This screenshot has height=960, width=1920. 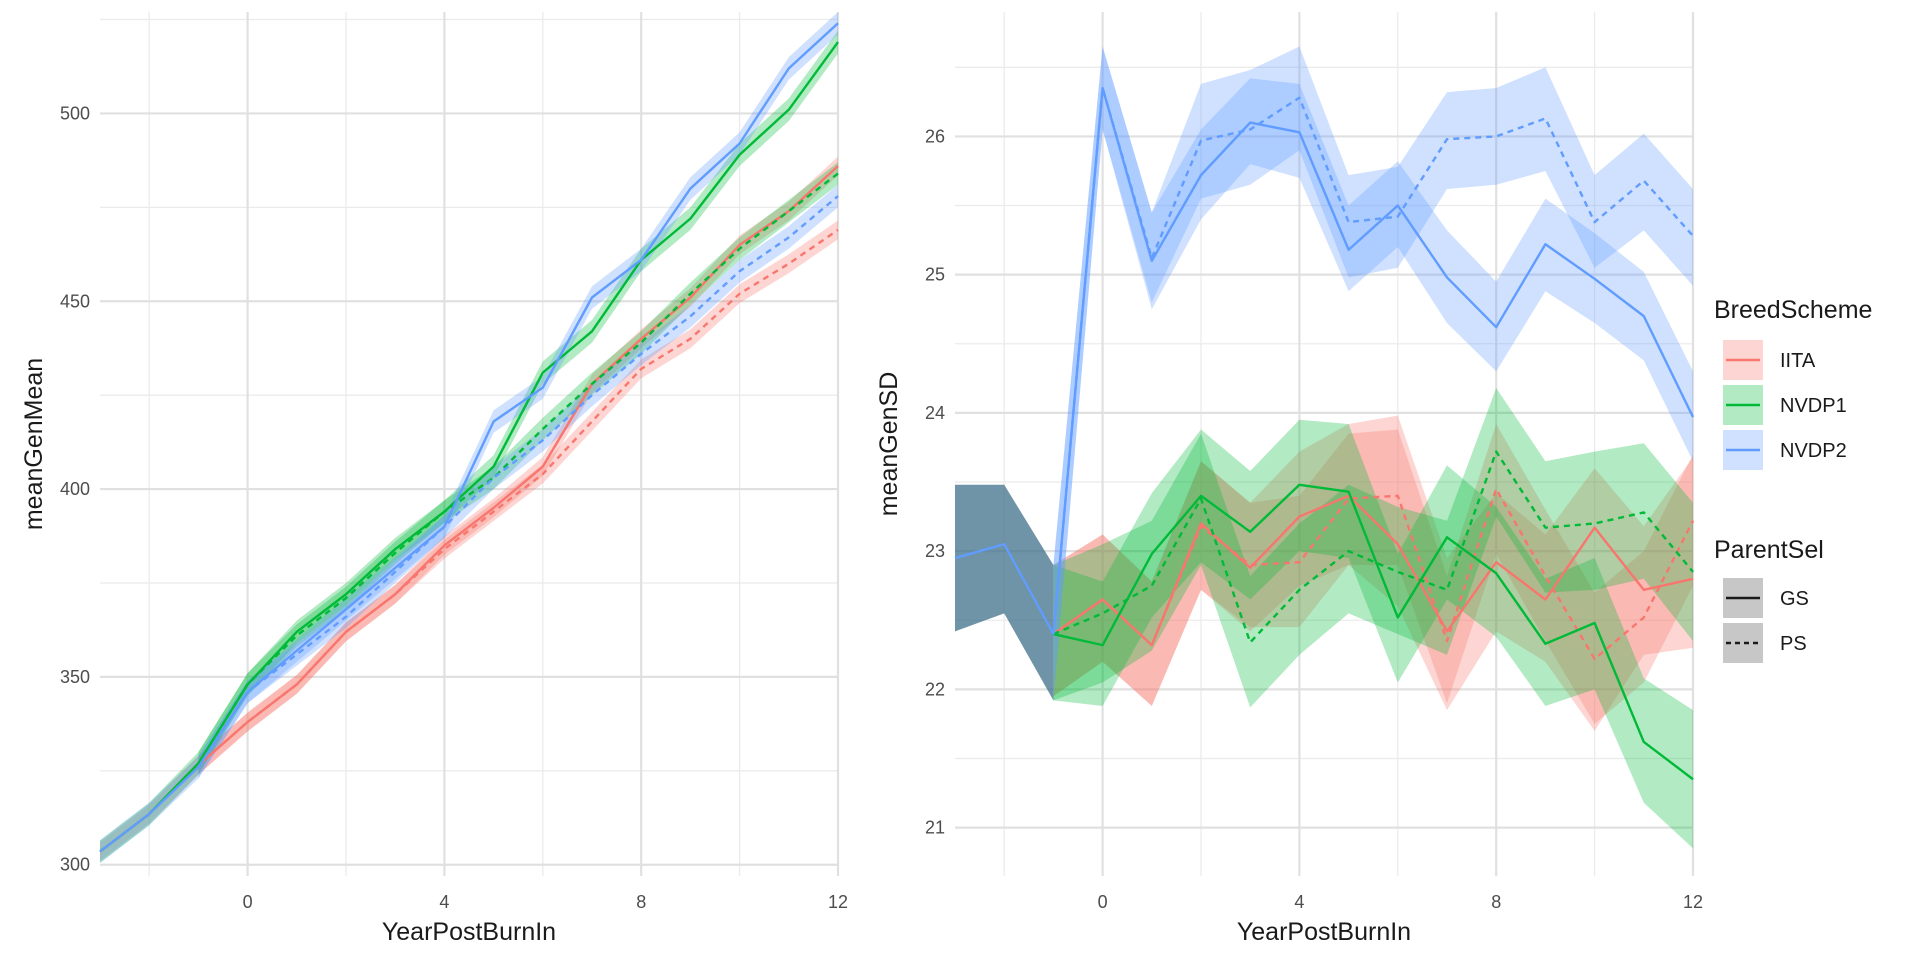 What do you see at coordinates (1004, 588) in the screenshot?
I see `burnin-line` at bounding box center [1004, 588].